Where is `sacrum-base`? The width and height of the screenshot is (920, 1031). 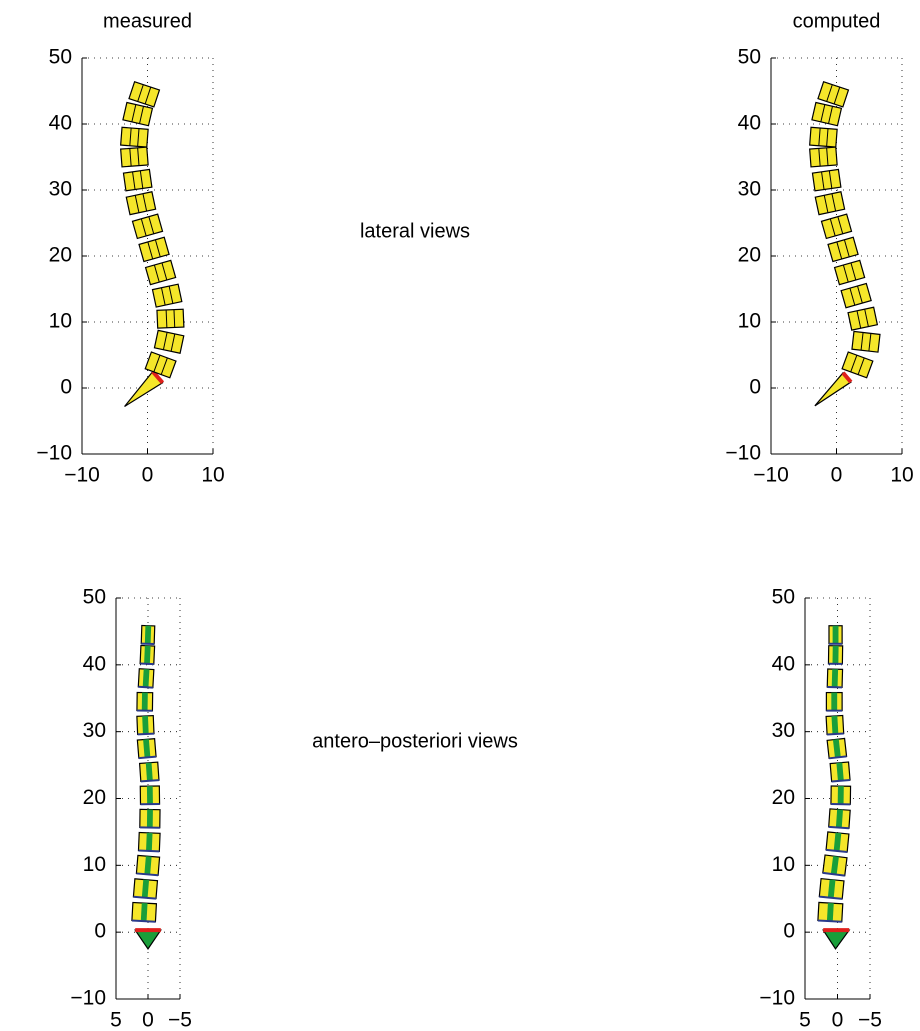
sacrum-base is located at coordinates (158, 377).